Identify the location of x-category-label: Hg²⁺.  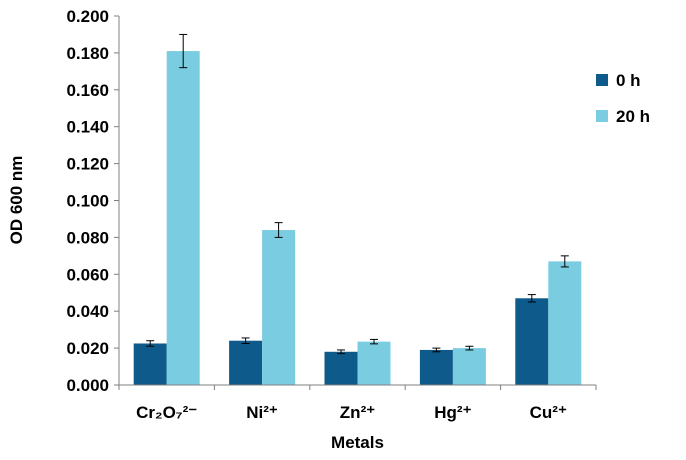
(452, 412).